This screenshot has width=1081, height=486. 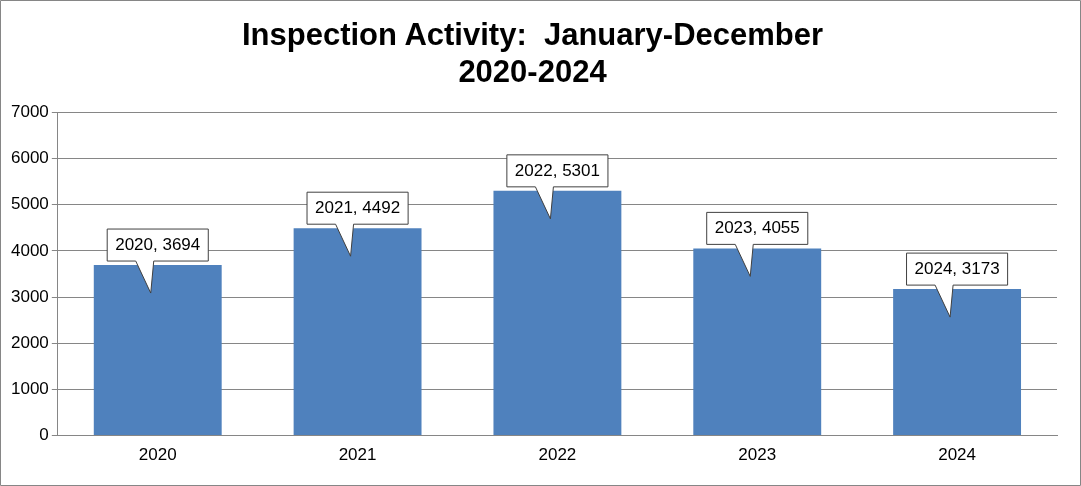 What do you see at coordinates (757, 228) in the screenshot?
I see `data-label: 2023, 4055` at bounding box center [757, 228].